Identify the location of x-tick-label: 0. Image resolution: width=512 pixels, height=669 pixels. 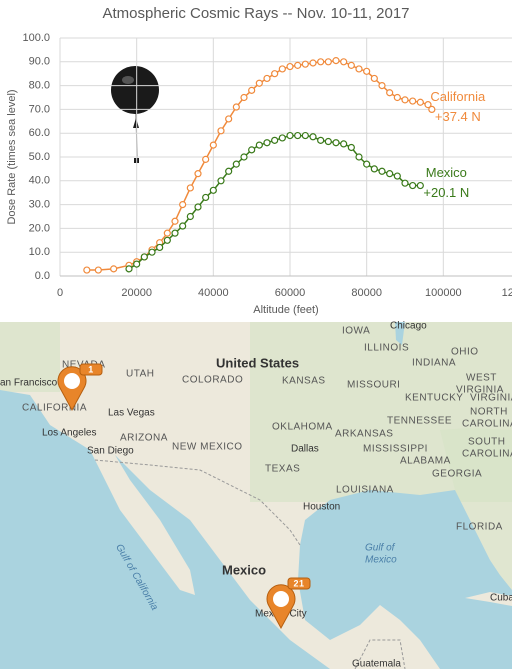
(60, 293).